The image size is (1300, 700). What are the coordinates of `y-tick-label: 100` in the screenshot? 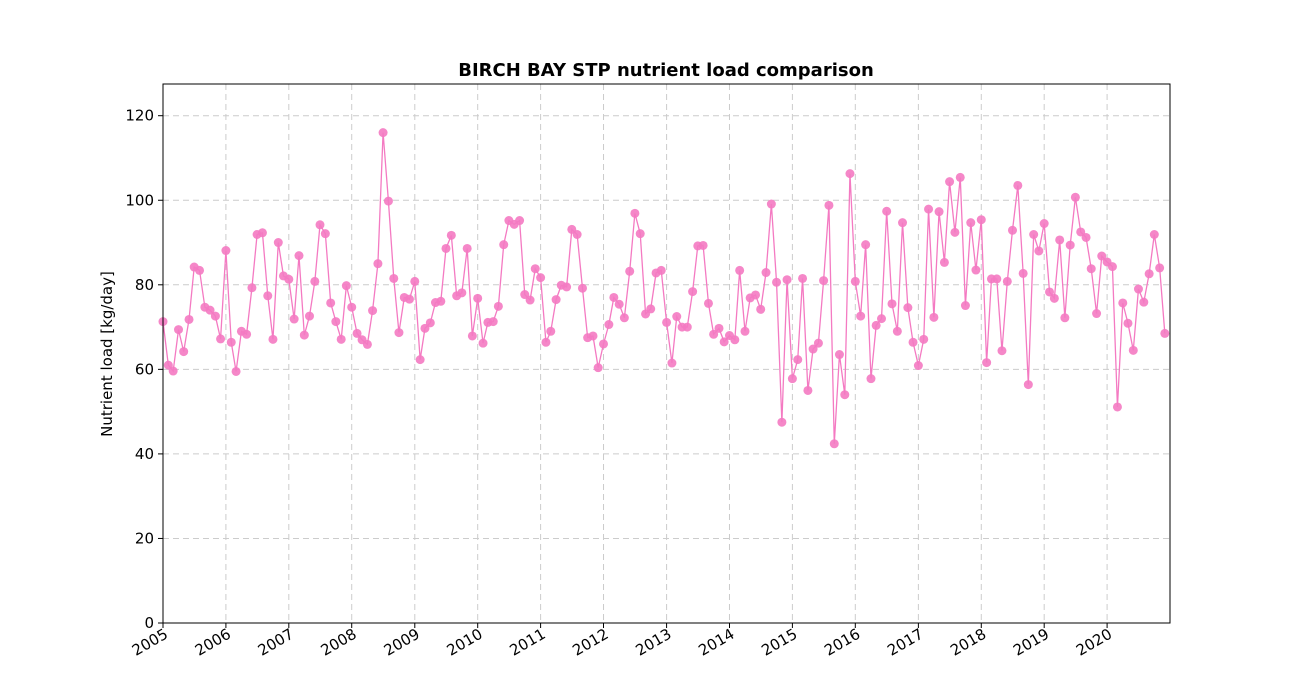 It's located at (139, 200).